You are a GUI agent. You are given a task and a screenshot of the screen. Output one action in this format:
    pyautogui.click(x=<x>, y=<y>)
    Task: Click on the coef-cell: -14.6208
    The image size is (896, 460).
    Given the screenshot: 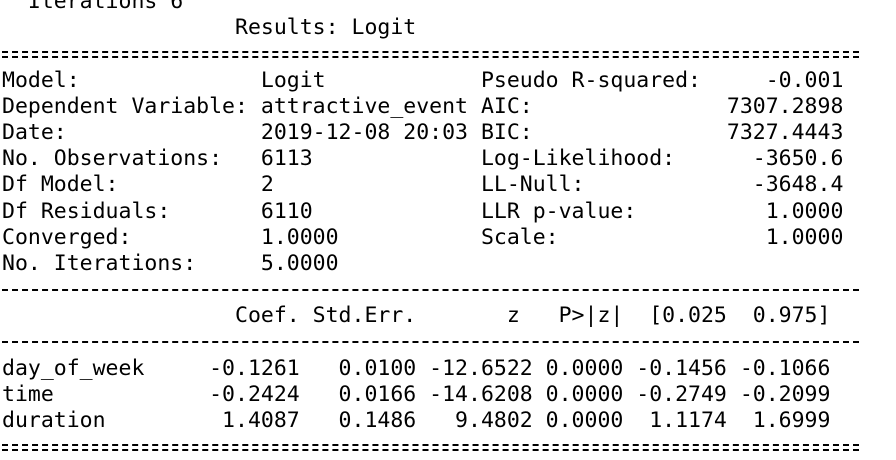 What is the action you would take?
    pyautogui.click(x=474, y=394)
    